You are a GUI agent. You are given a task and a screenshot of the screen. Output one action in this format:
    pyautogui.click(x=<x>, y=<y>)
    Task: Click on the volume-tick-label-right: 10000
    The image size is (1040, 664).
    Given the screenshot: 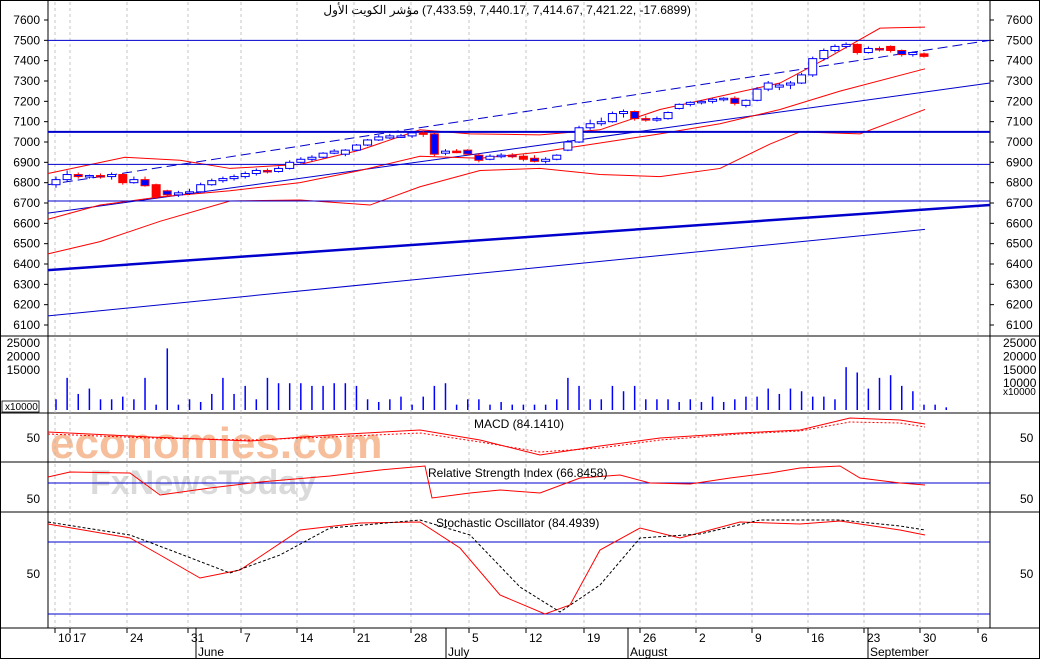 What is the action you would take?
    pyautogui.click(x=1020, y=383)
    